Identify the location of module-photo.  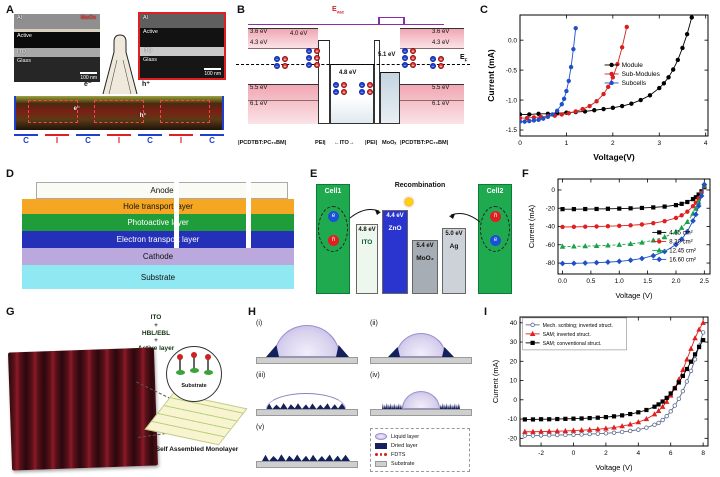
(83, 409).